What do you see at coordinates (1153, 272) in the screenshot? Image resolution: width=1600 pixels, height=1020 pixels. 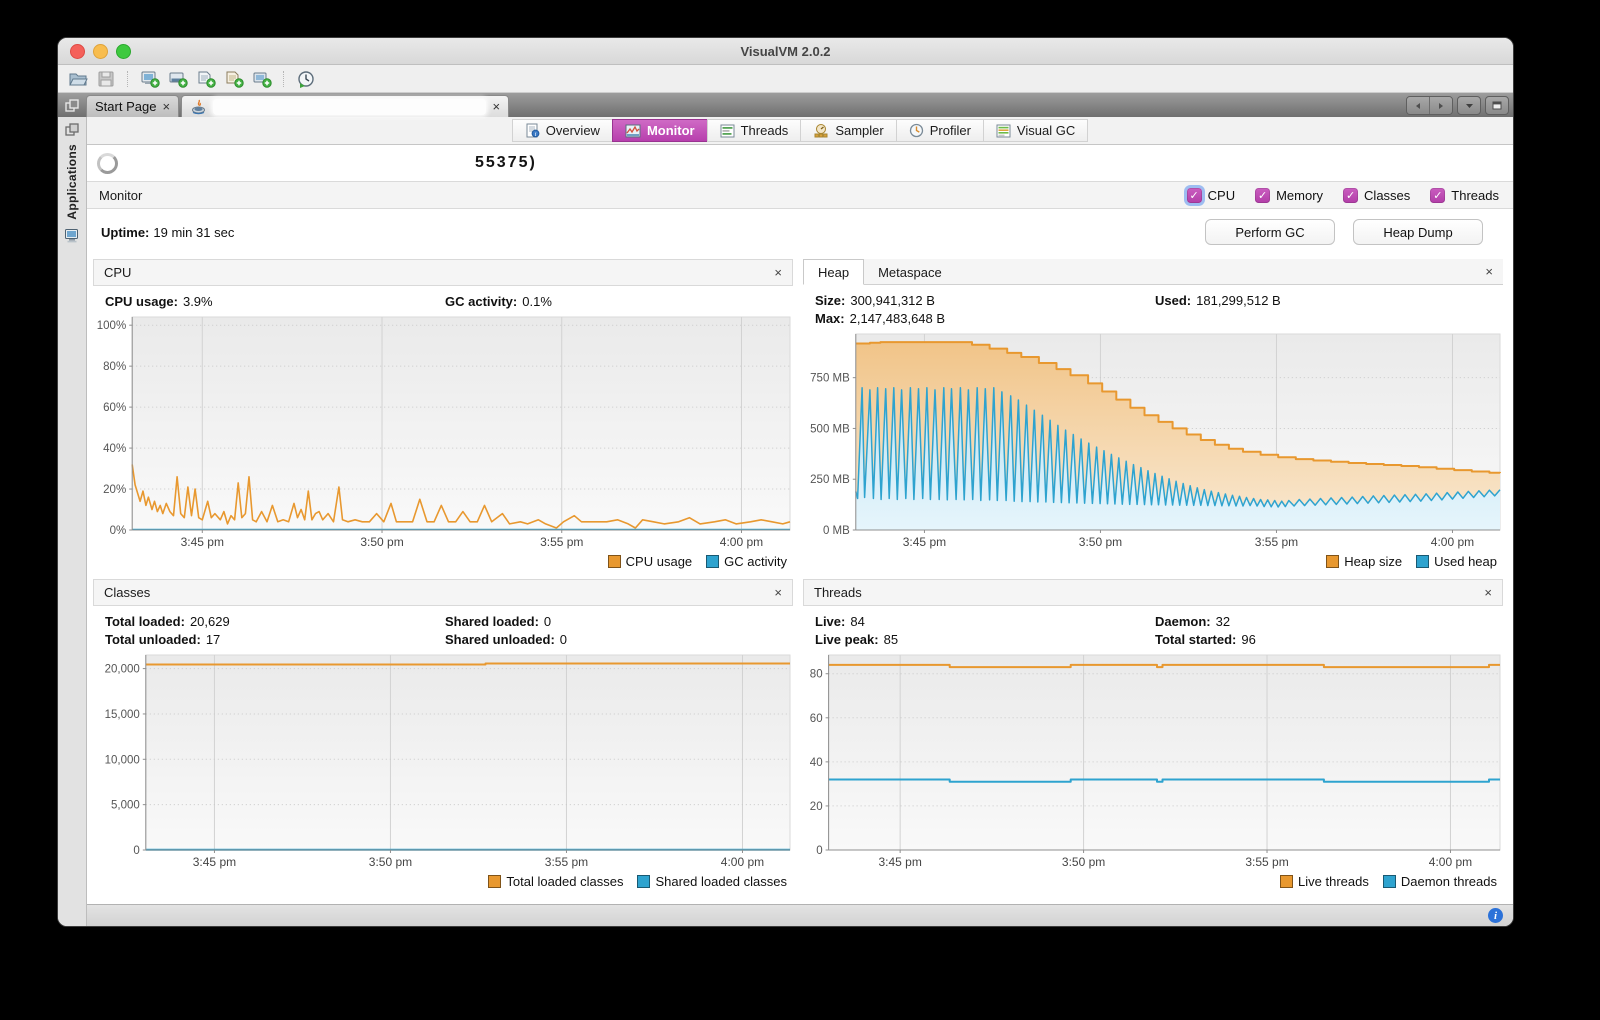 I see `memory-panel-header: Heap Metaspace ×` at bounding box center [1153, 272].